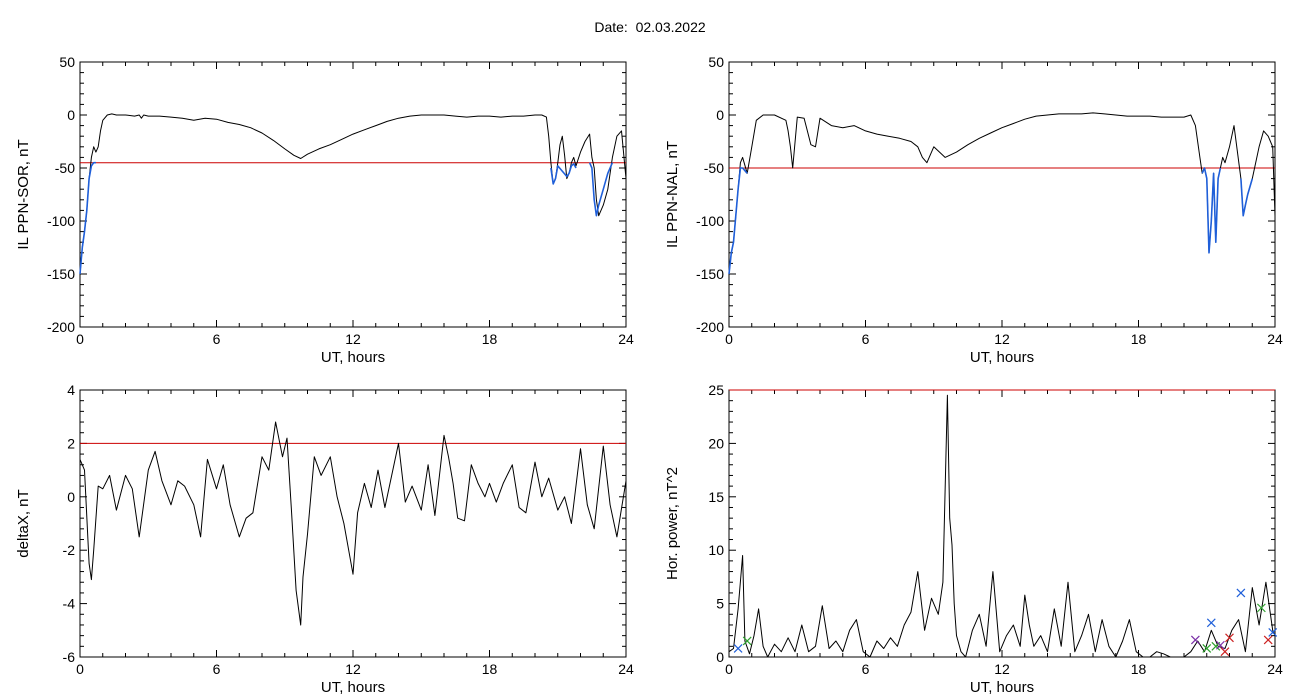  Describe the element at coordinates (716, 443) in the screenshot. I see `y-tick-label: 20` at that location.